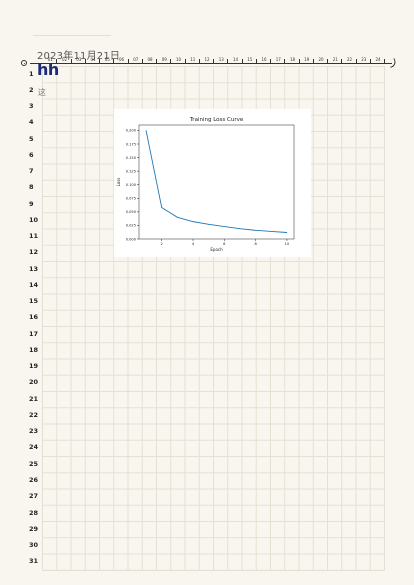 The height and width of the screenshot is (585, 414). What do you see at coordinates (34, 431) in the screenshot?
I see `row-number: 23` at bounding box center [34, 431].